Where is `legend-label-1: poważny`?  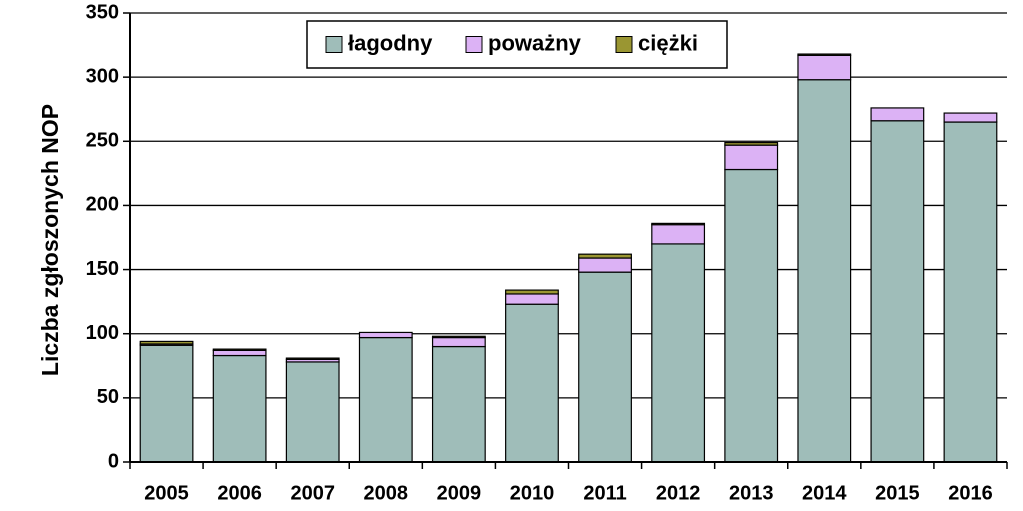 legend-label-1: poważny is located at coordinates (535, 42).